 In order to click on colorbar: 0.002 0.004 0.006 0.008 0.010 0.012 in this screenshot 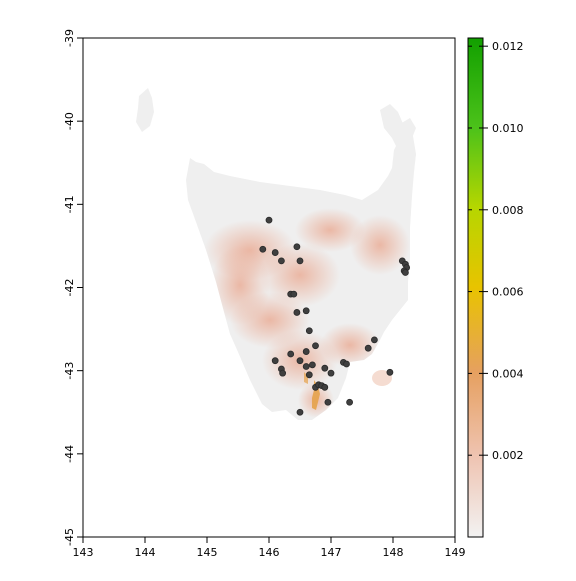, I will do `click(495, 287)`.